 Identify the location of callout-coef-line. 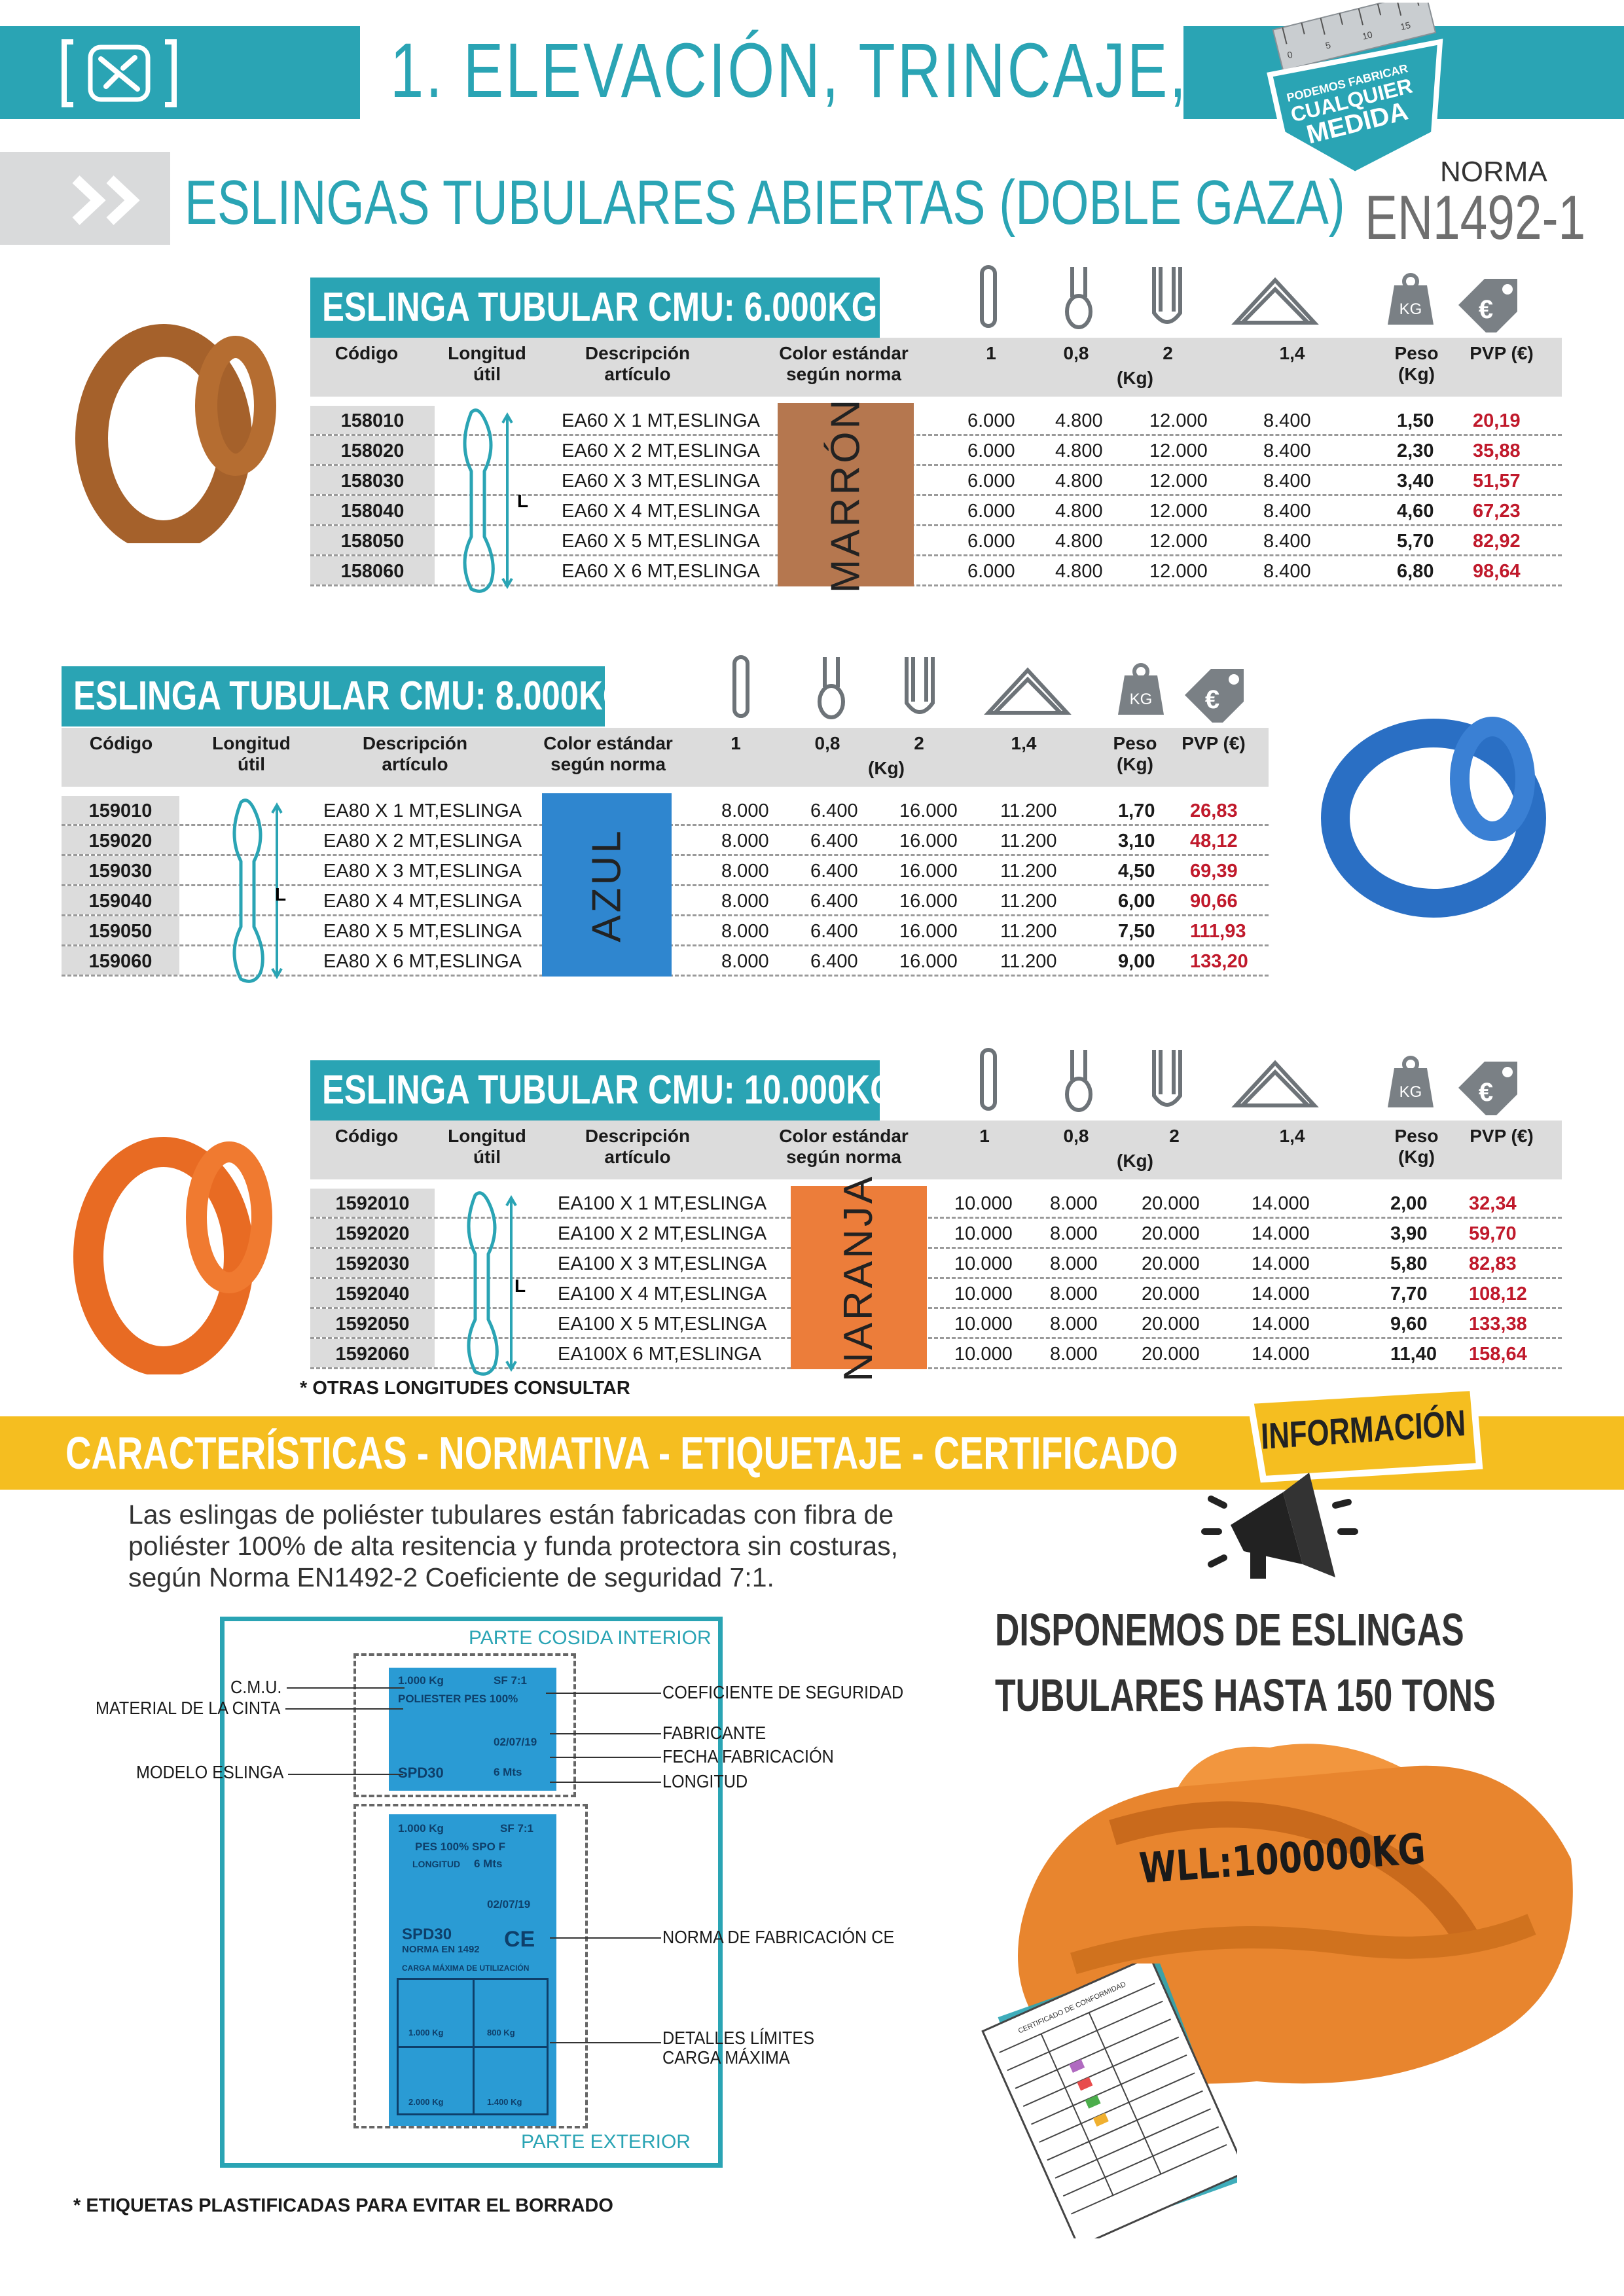
(603, 1694).